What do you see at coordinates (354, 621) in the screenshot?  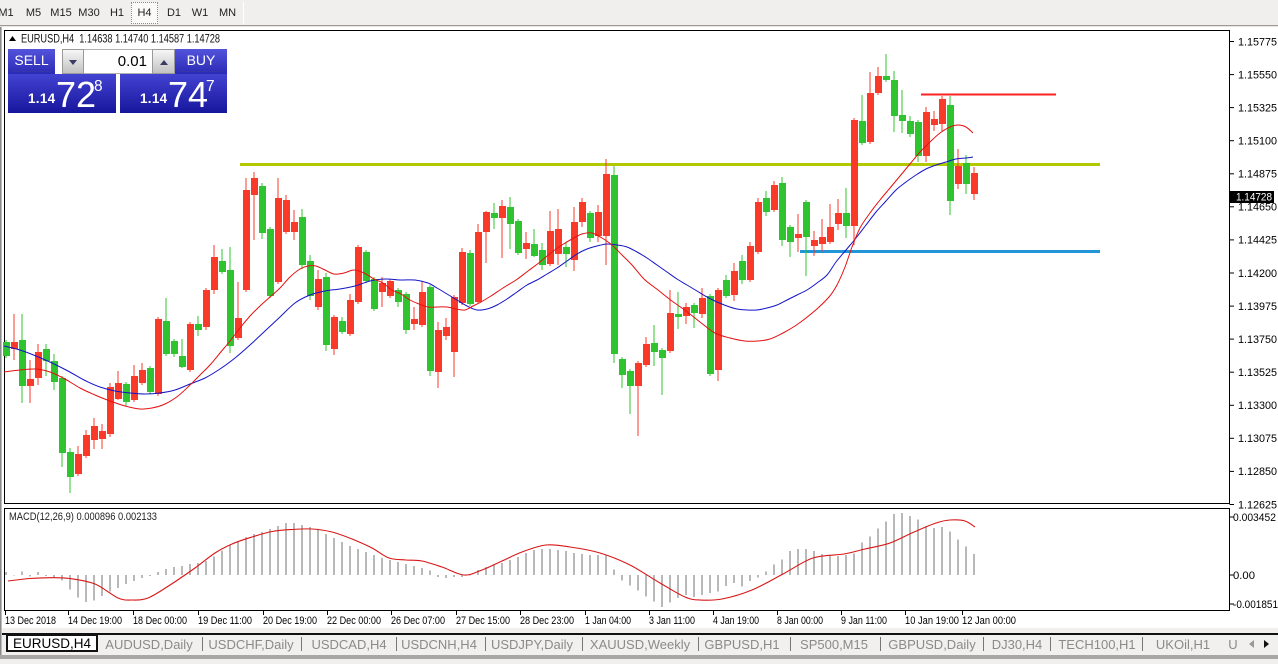 I see `svg-text: 22 Dec 00:00` at bounding box center [354, 621].